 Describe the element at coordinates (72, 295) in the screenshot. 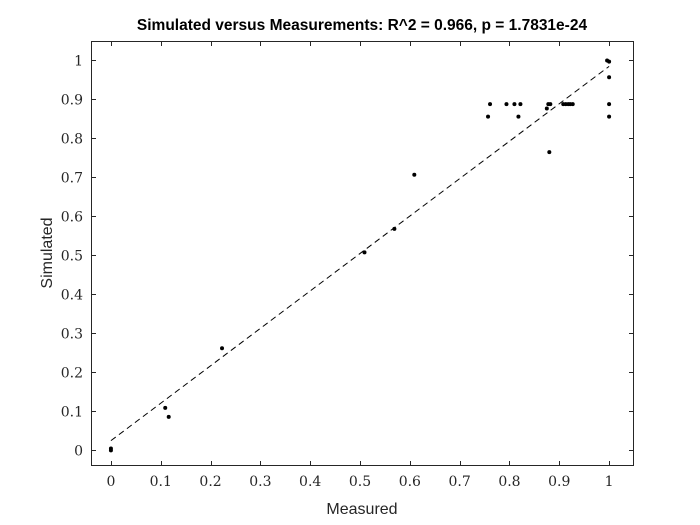

I see `y-tick-label: 0.4` at that location.